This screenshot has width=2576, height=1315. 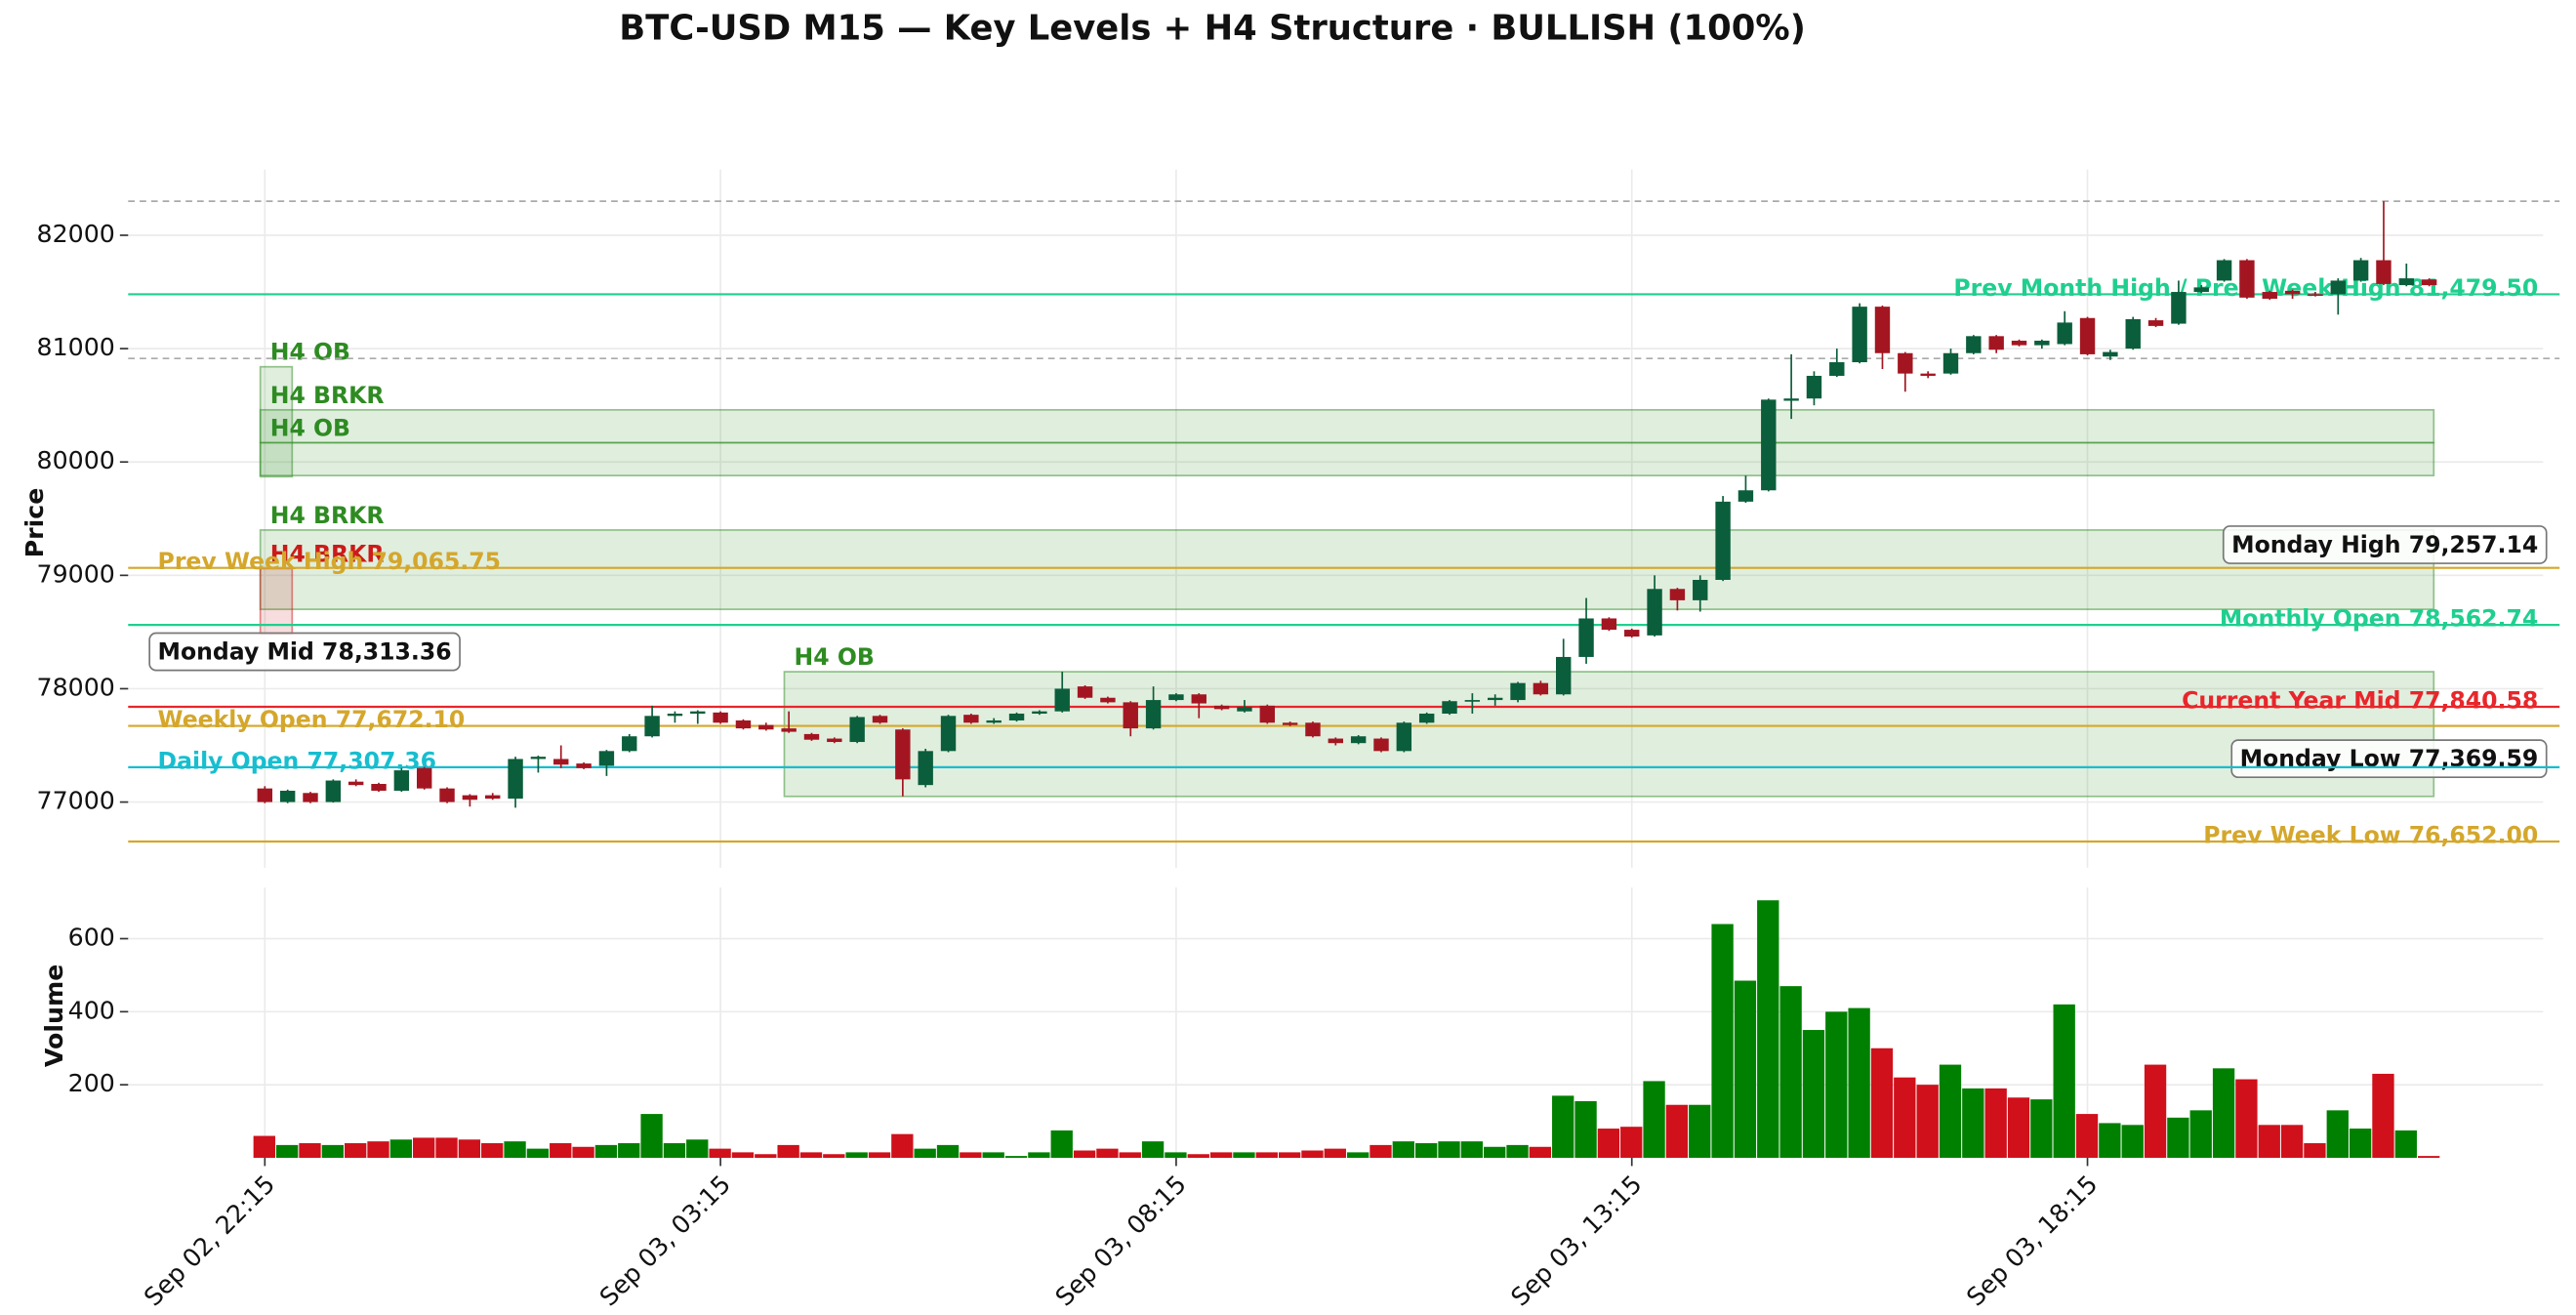 I want to click on y-tick-label: 600, so click(x=91, y=938).